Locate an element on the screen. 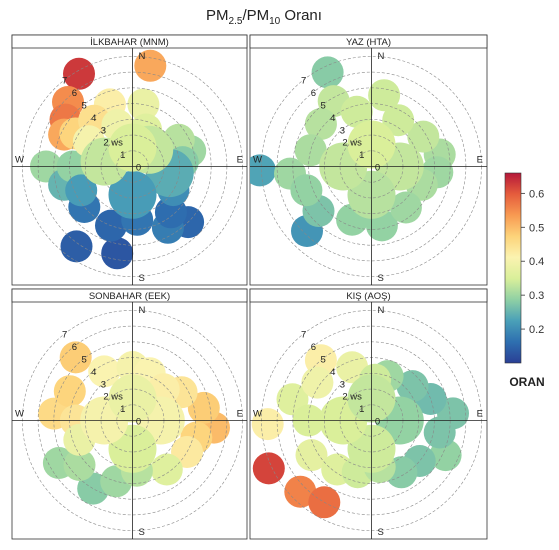 The width and height of the screenshot is (559, 550). panel-title: İLKBAHAR (MNM) is located at coordinates (129, 42).